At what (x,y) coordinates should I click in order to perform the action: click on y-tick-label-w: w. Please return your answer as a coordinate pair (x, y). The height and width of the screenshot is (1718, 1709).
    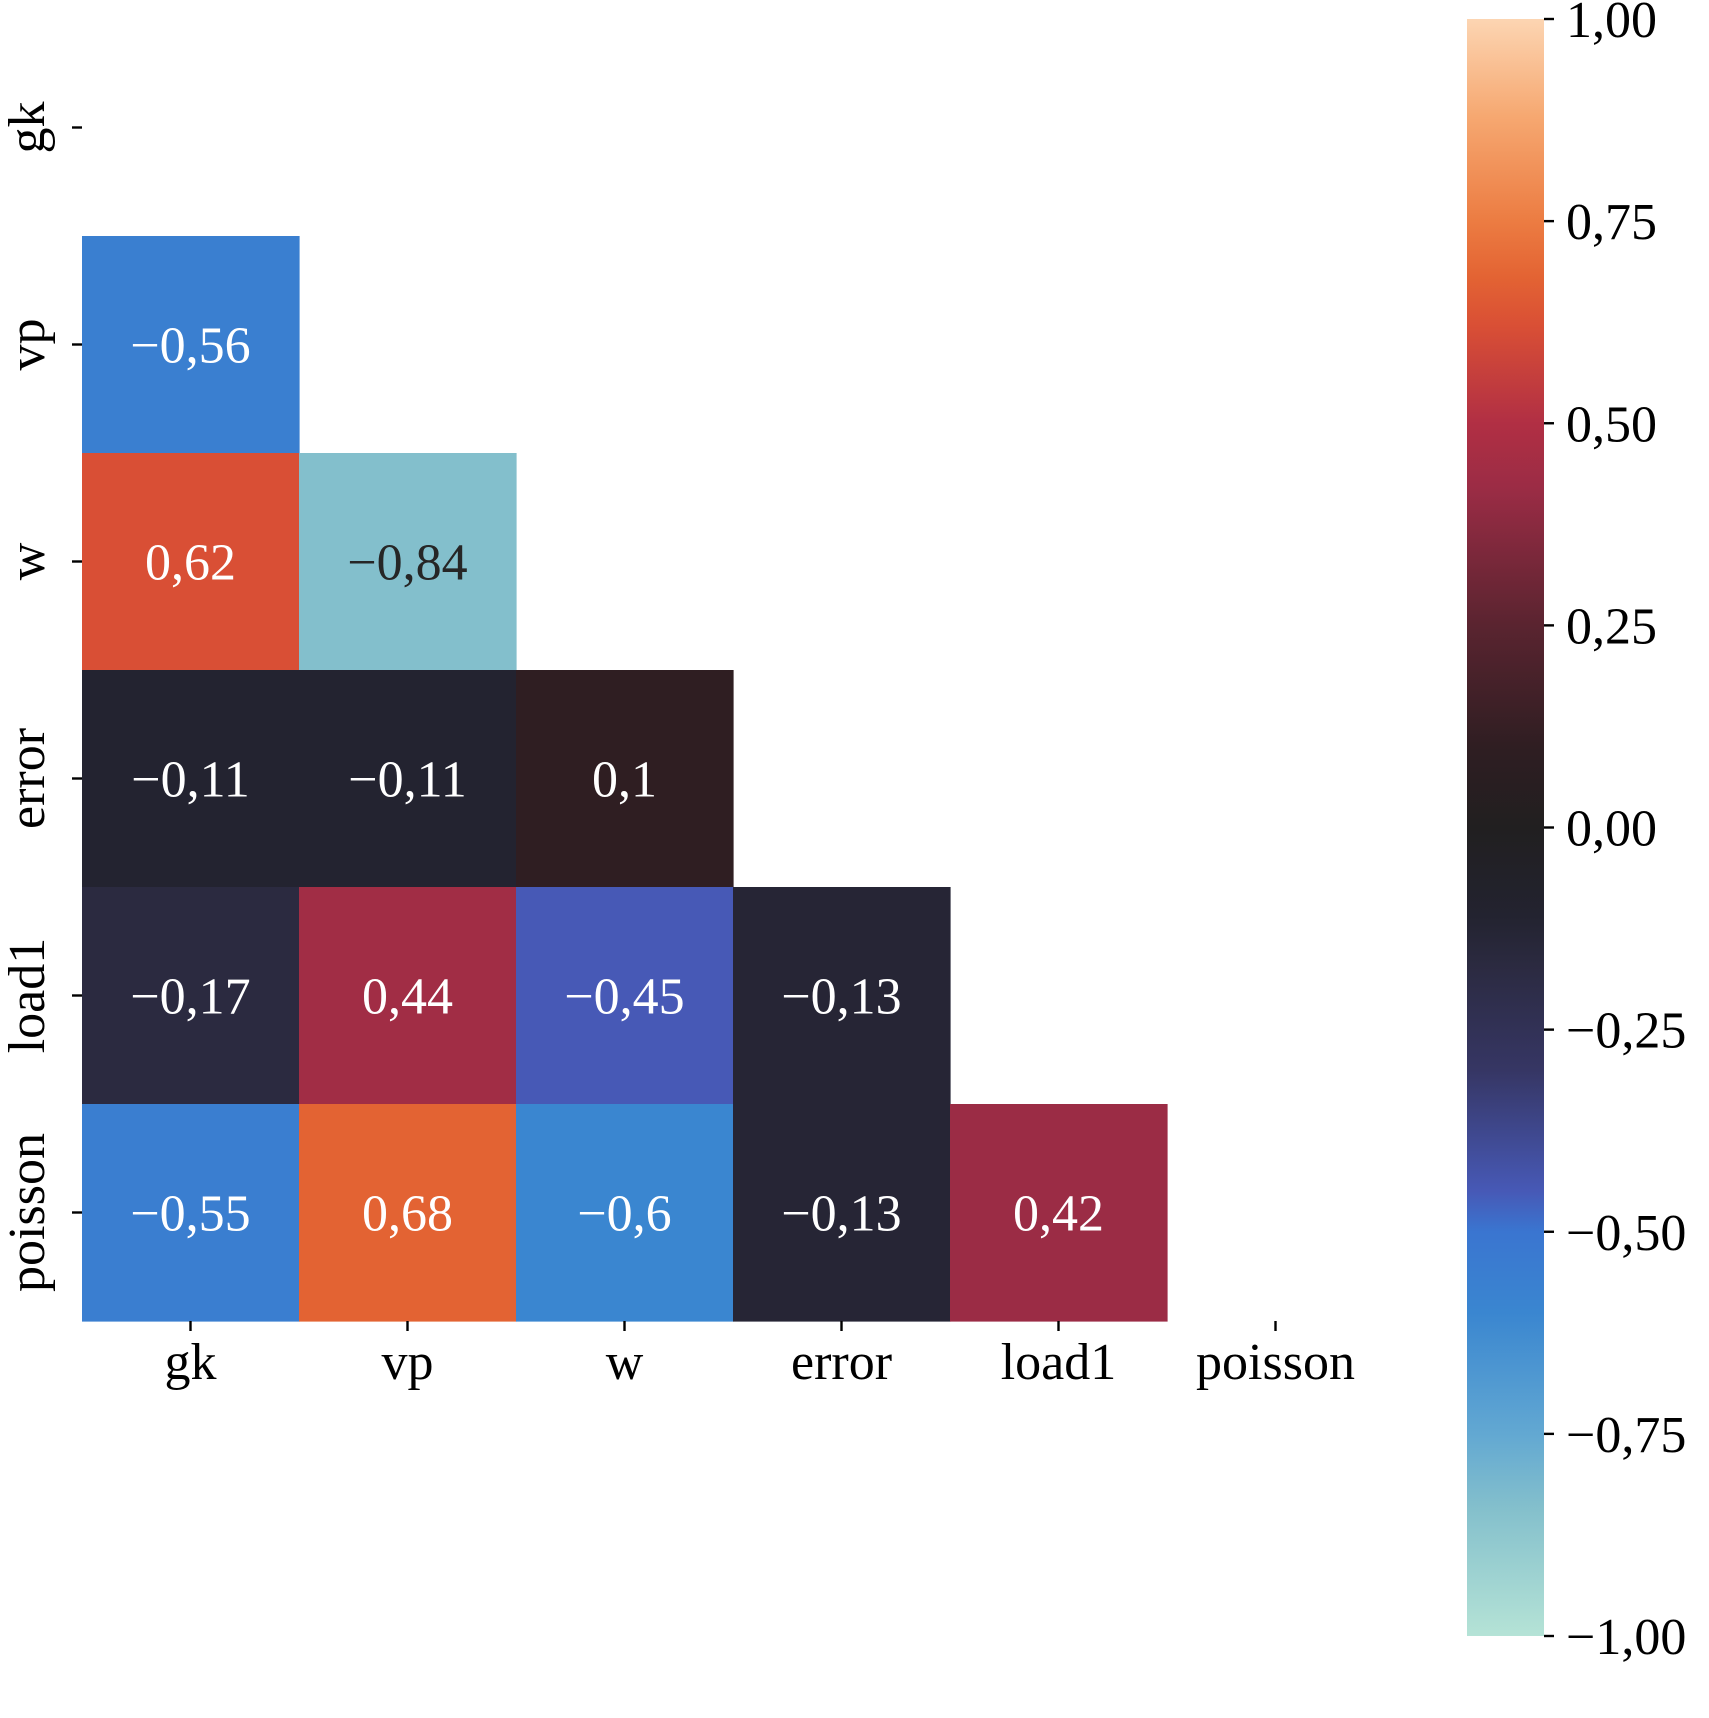
    Looking at the image, I should click on (28, 561).